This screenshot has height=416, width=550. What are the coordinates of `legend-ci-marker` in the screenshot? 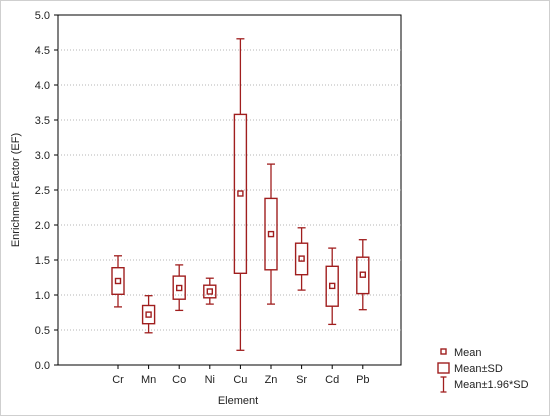 It's located at (443, 384).